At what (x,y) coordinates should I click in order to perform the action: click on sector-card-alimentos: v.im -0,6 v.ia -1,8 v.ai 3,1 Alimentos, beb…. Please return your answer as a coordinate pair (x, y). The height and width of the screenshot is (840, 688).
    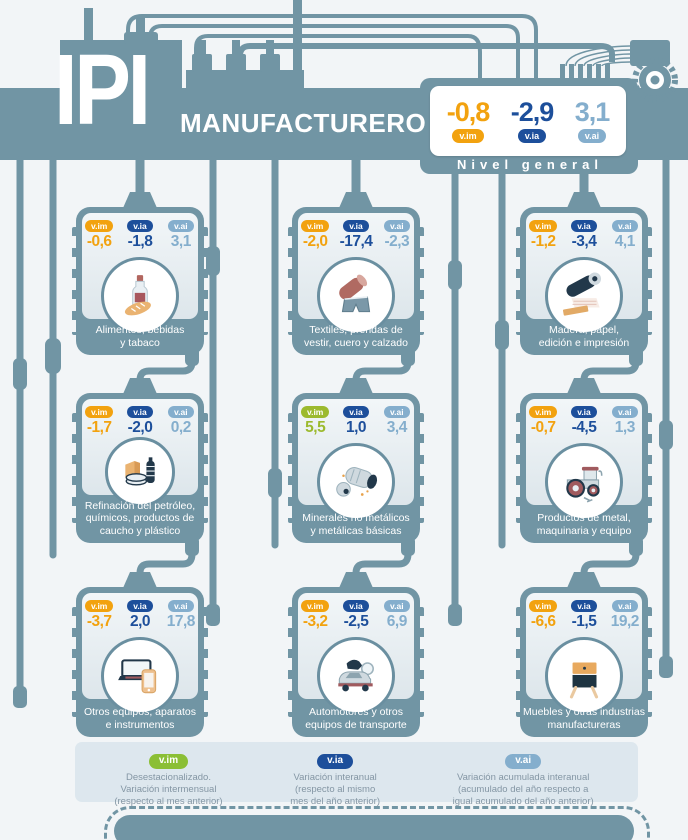
    Looking at the image, I should click on (140, 281).